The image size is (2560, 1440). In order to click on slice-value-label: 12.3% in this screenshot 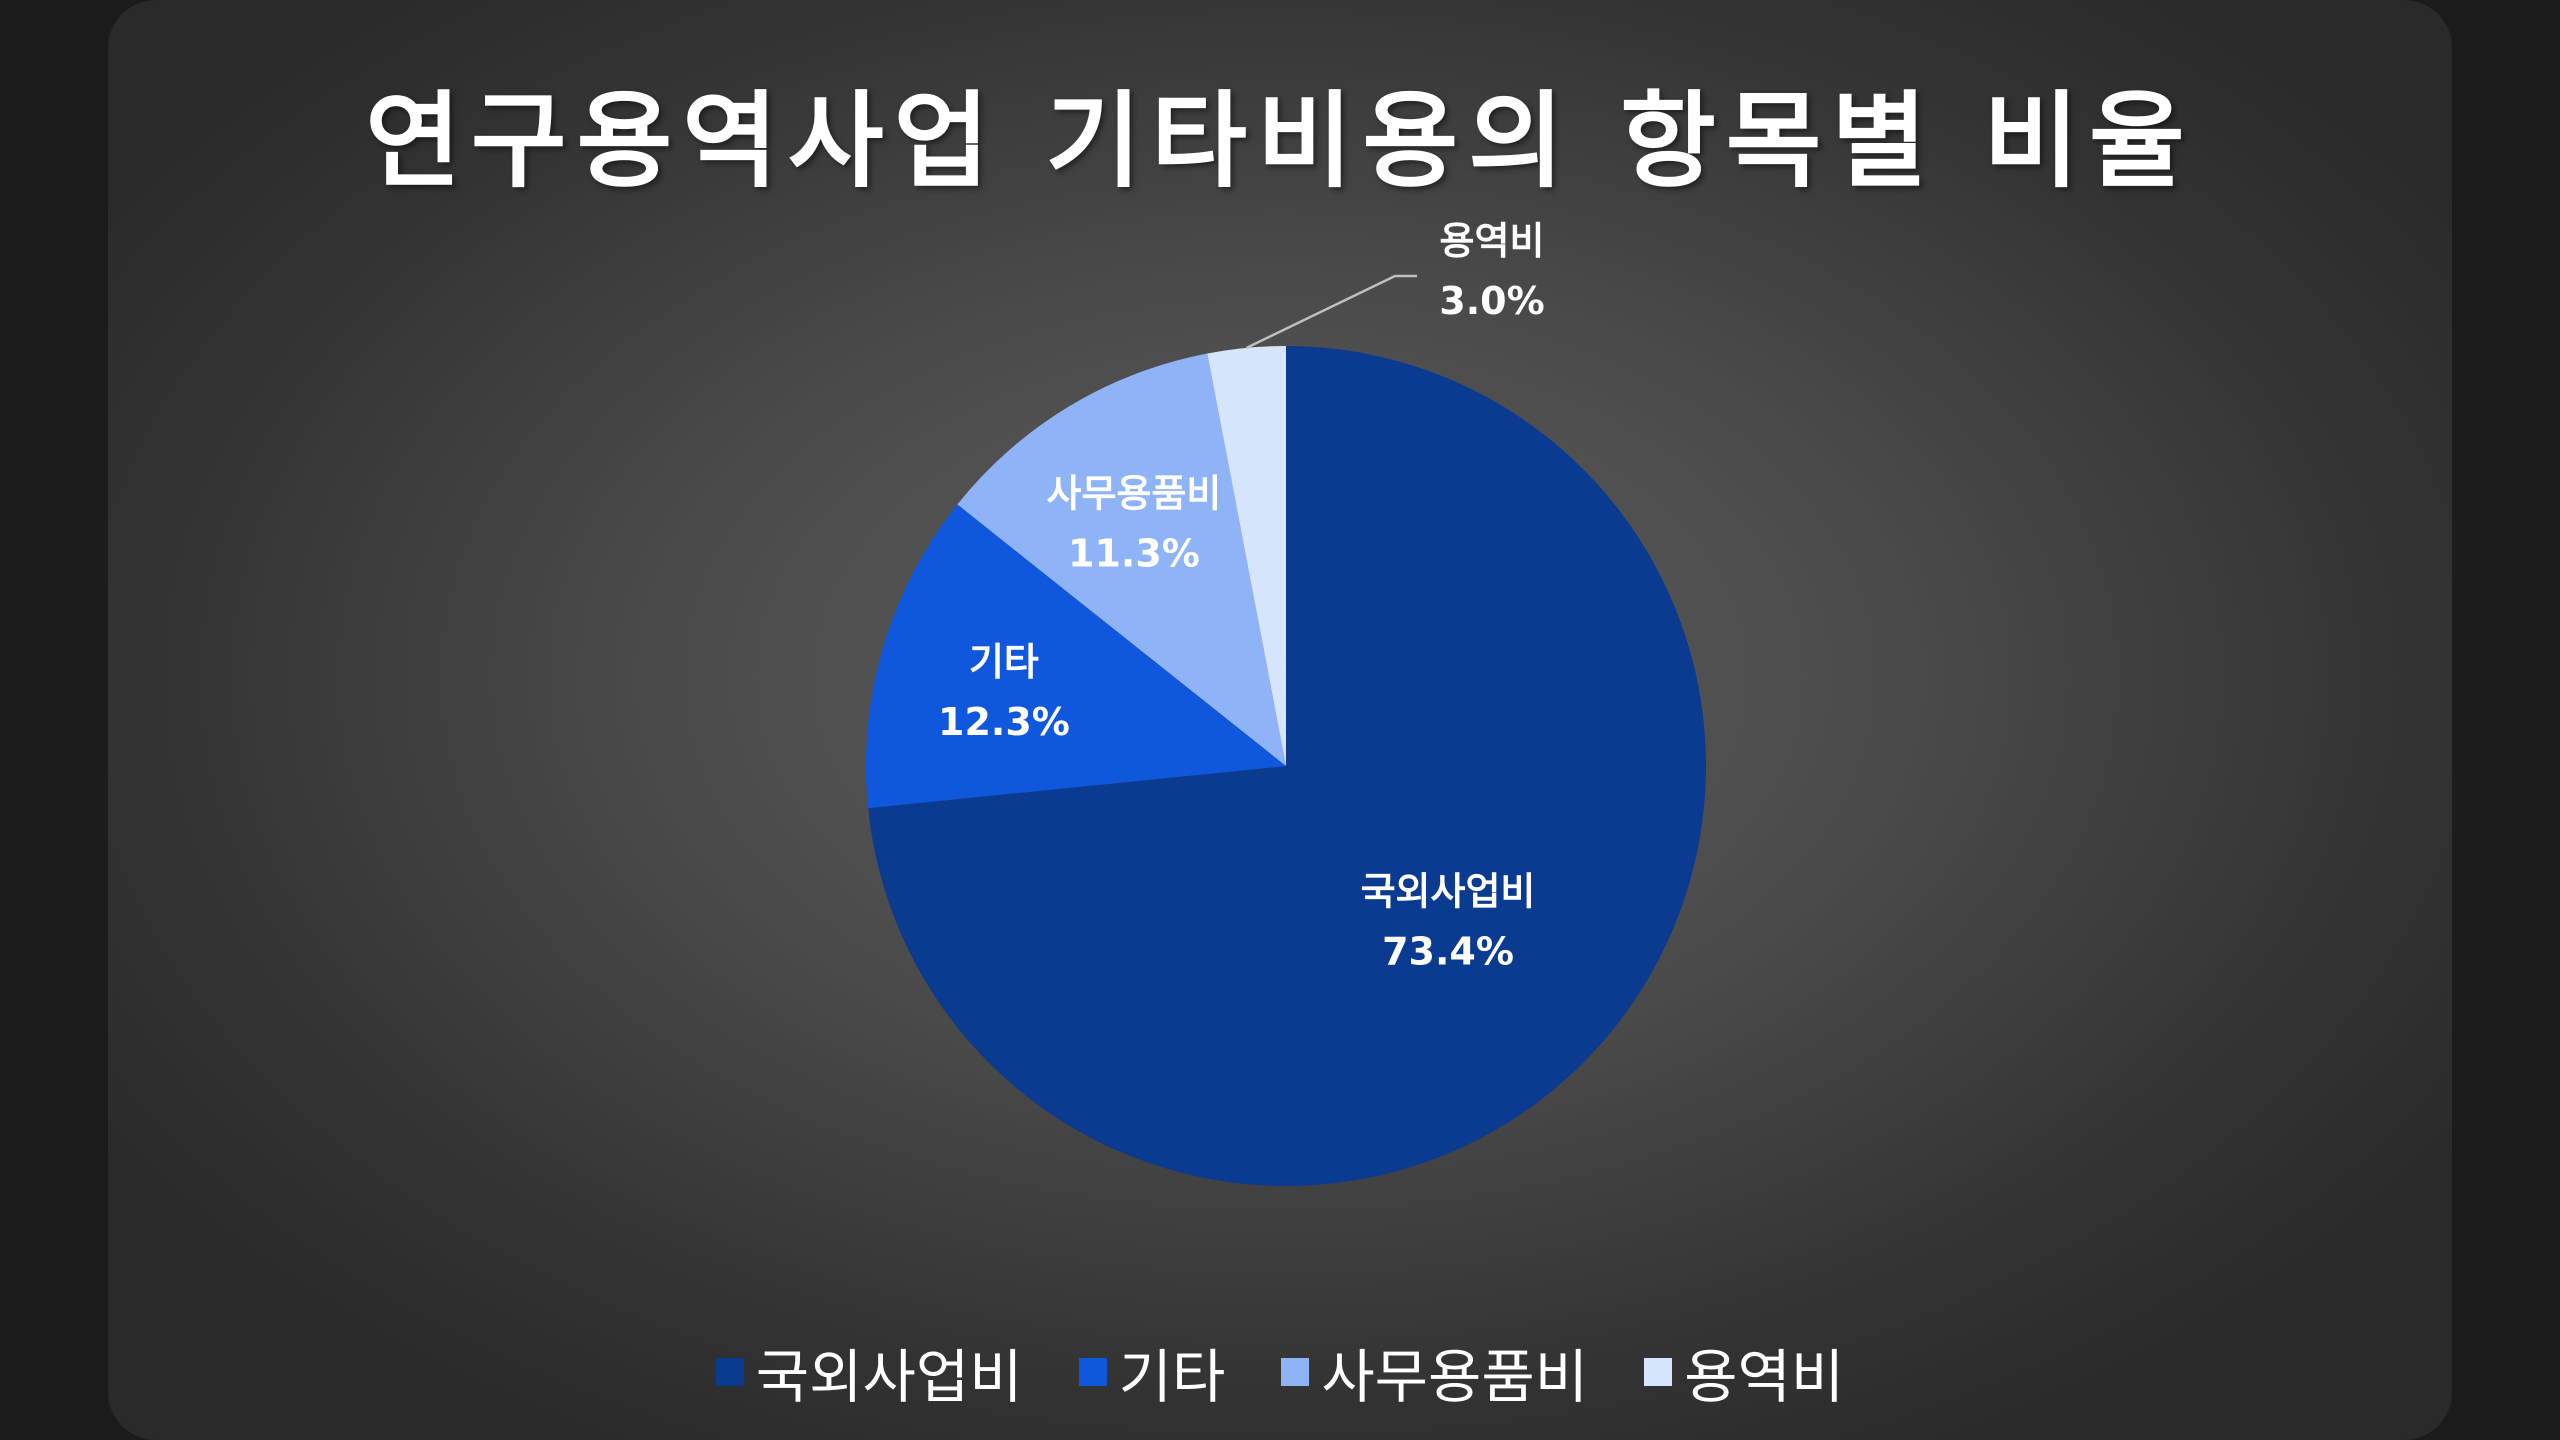, I will do `click(1004, 722)`.